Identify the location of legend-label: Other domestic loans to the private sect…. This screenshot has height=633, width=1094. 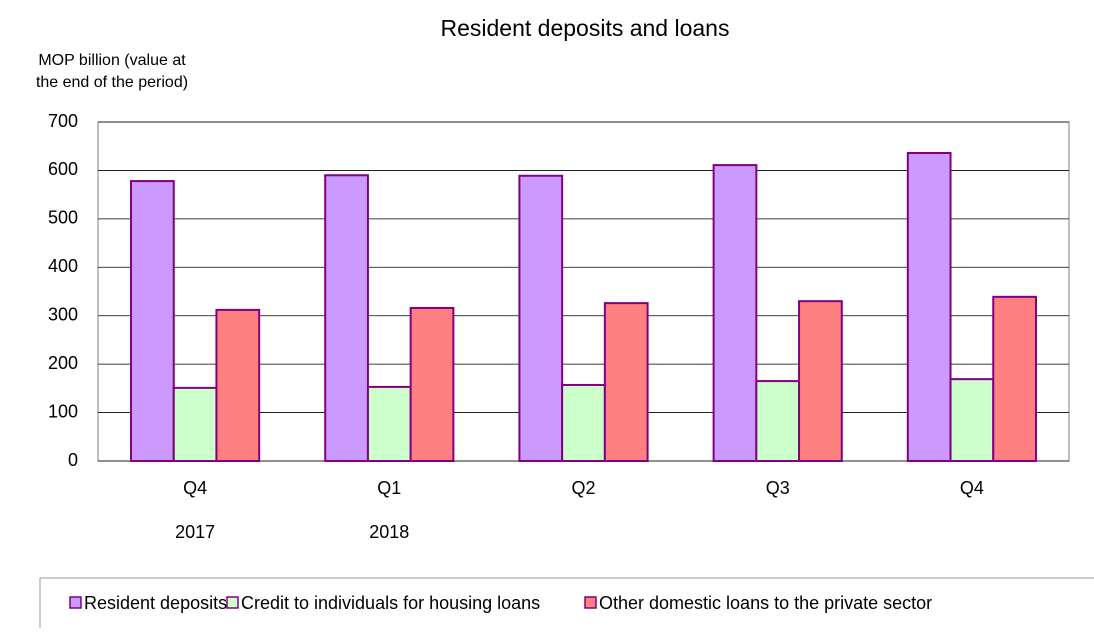
(765, 603).